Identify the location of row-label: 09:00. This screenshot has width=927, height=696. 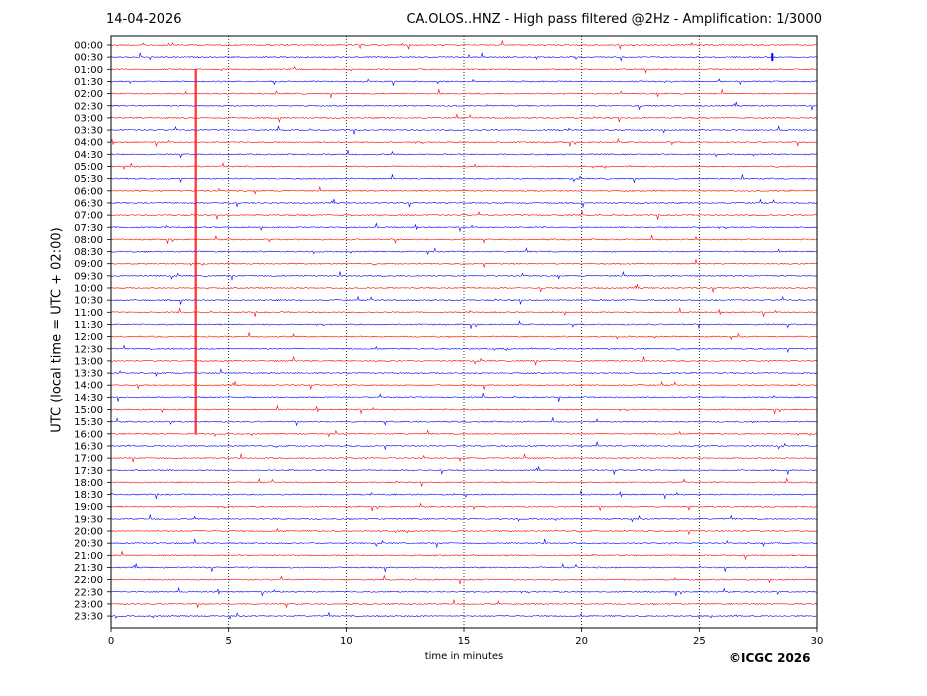
(88, 264).